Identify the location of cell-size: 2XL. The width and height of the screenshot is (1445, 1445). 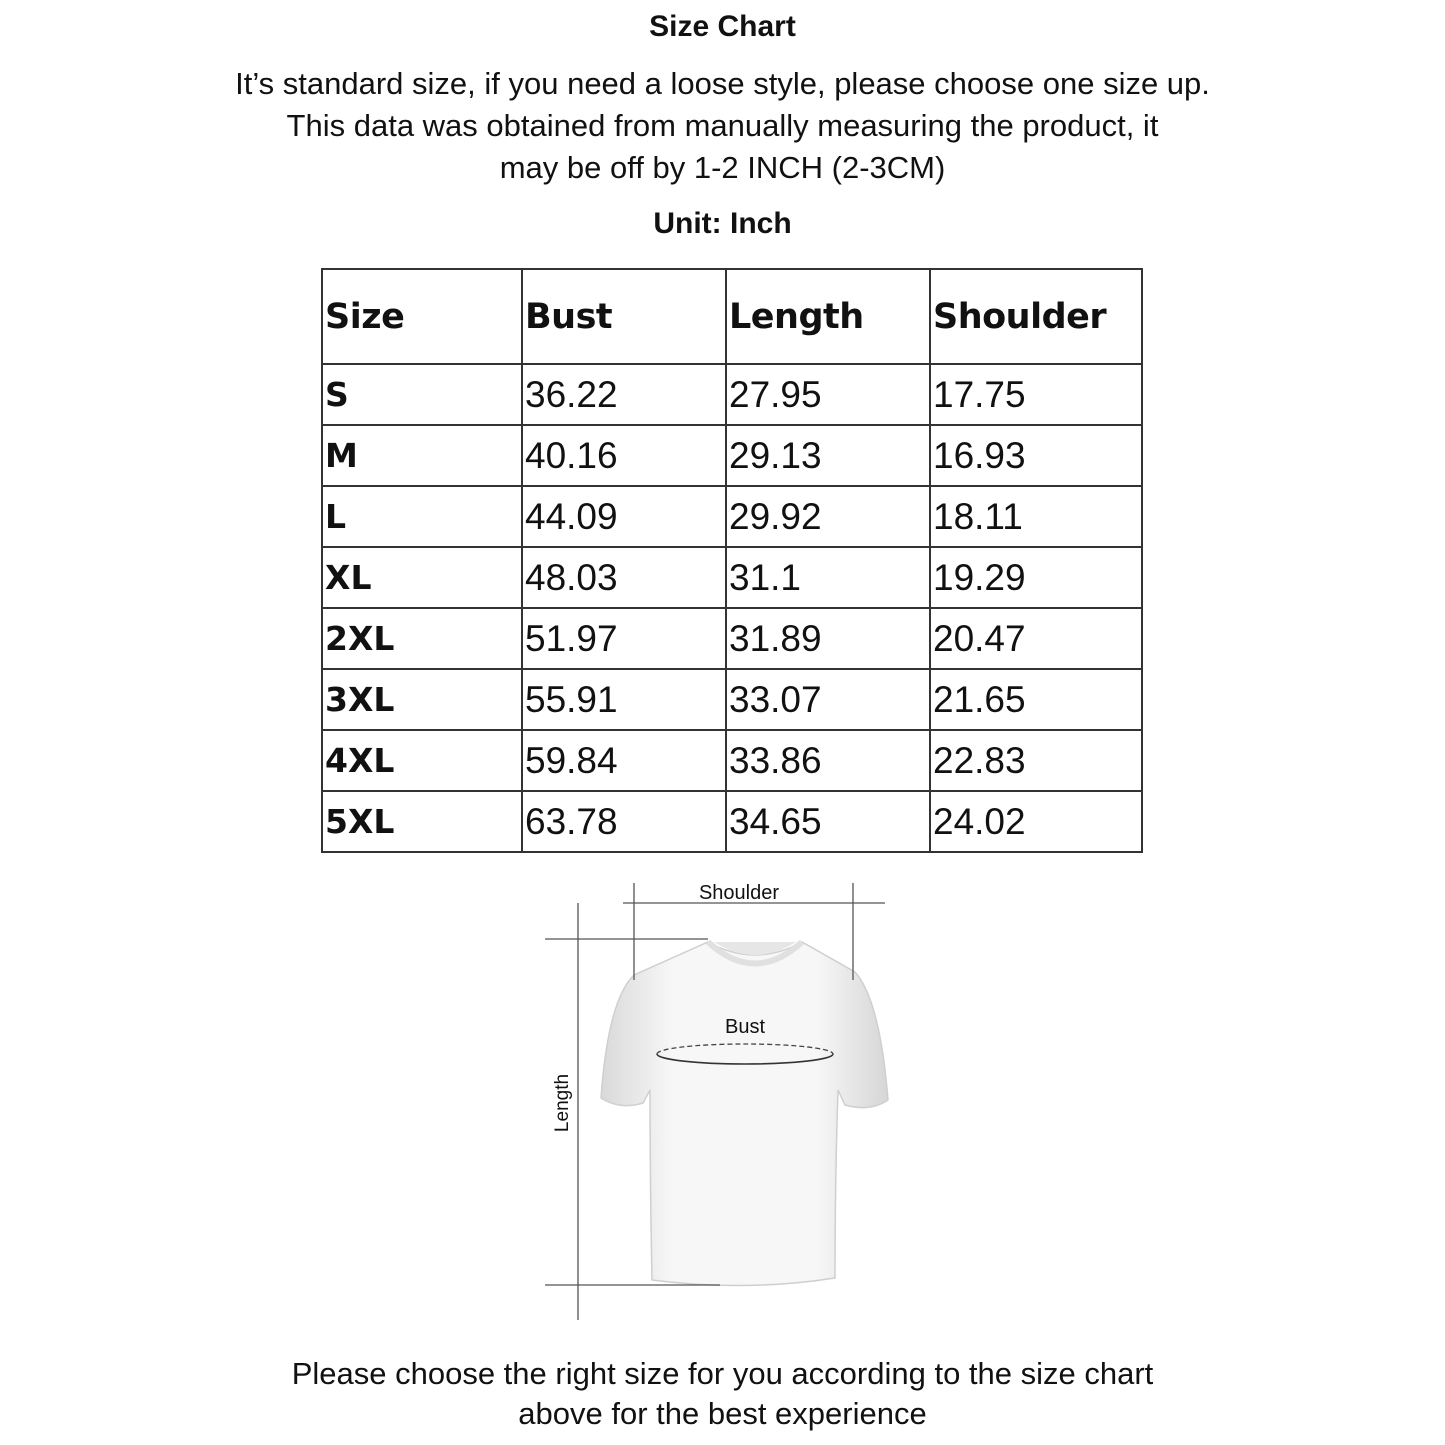
(422, 638).